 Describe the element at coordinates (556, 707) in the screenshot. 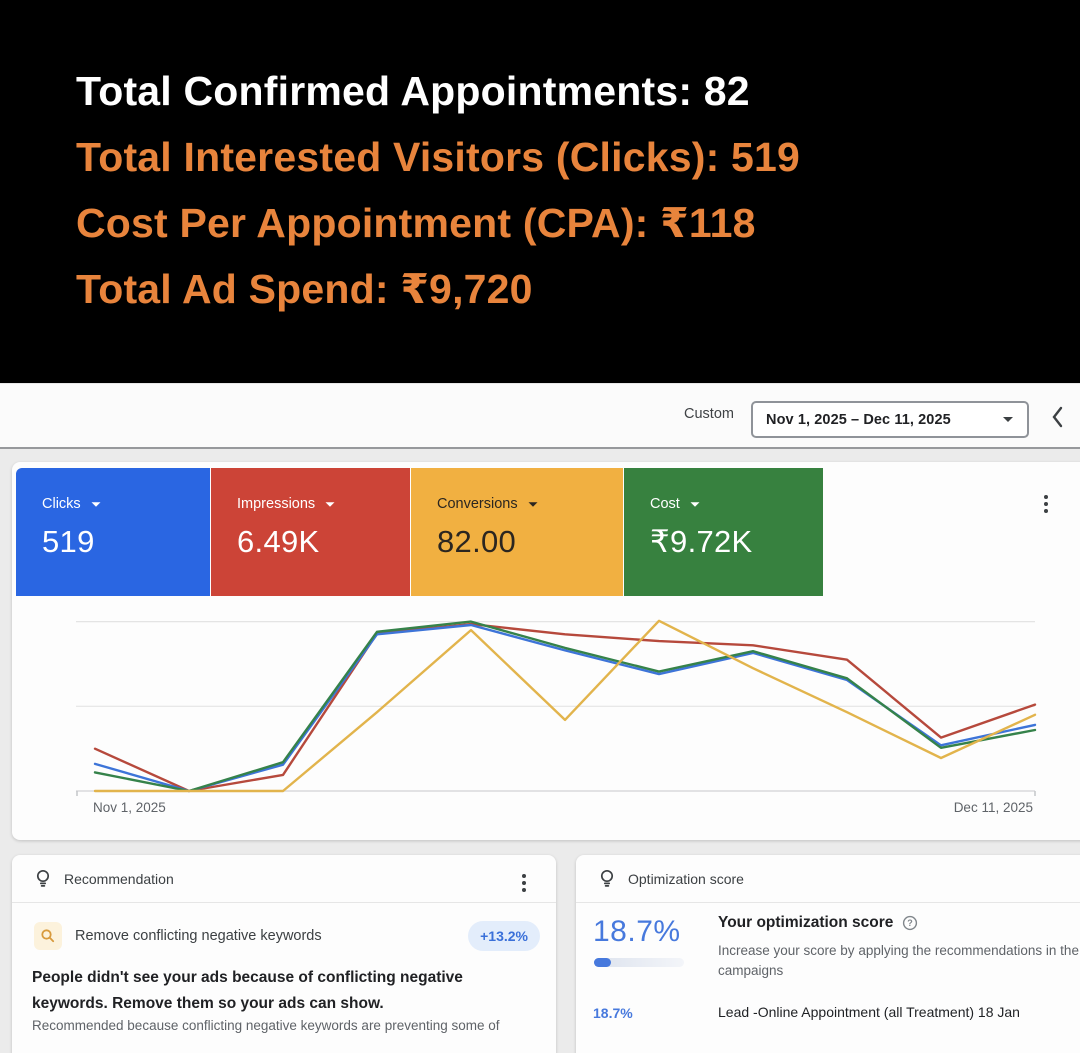

I see `overview-trend-chart` at that location.